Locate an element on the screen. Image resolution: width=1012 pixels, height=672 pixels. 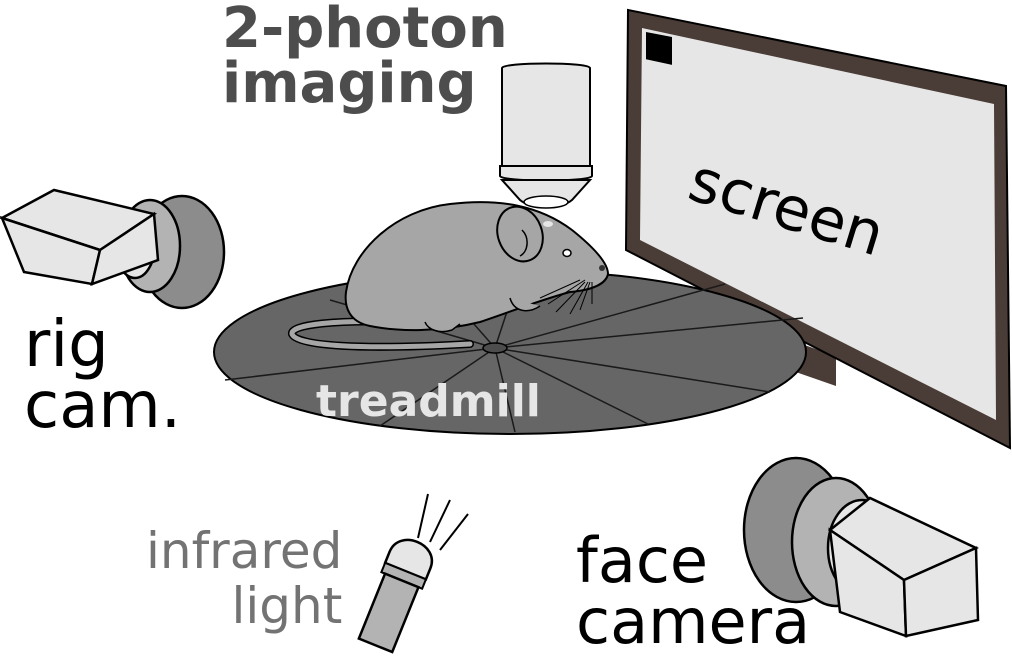
infrared-label-line-2: light is located at coordinates (287, 606).